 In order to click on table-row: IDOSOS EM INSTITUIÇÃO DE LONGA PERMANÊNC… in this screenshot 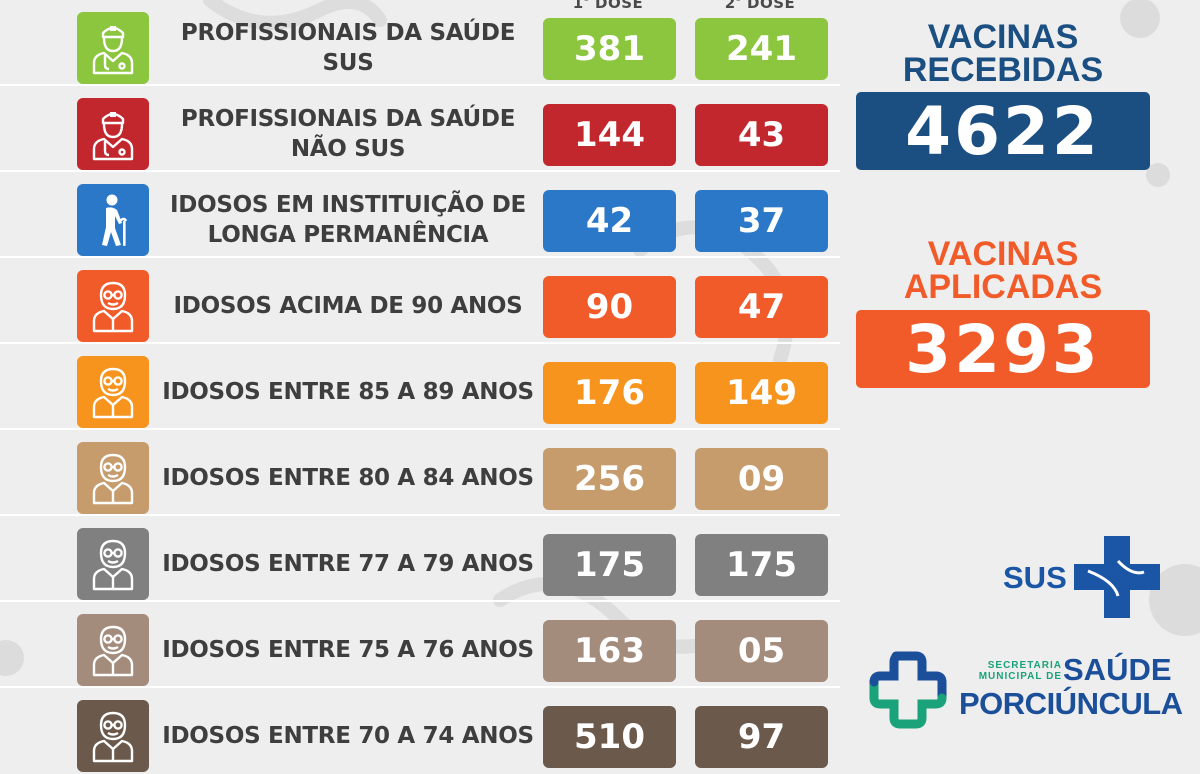, I will do `click(420, 215)`.